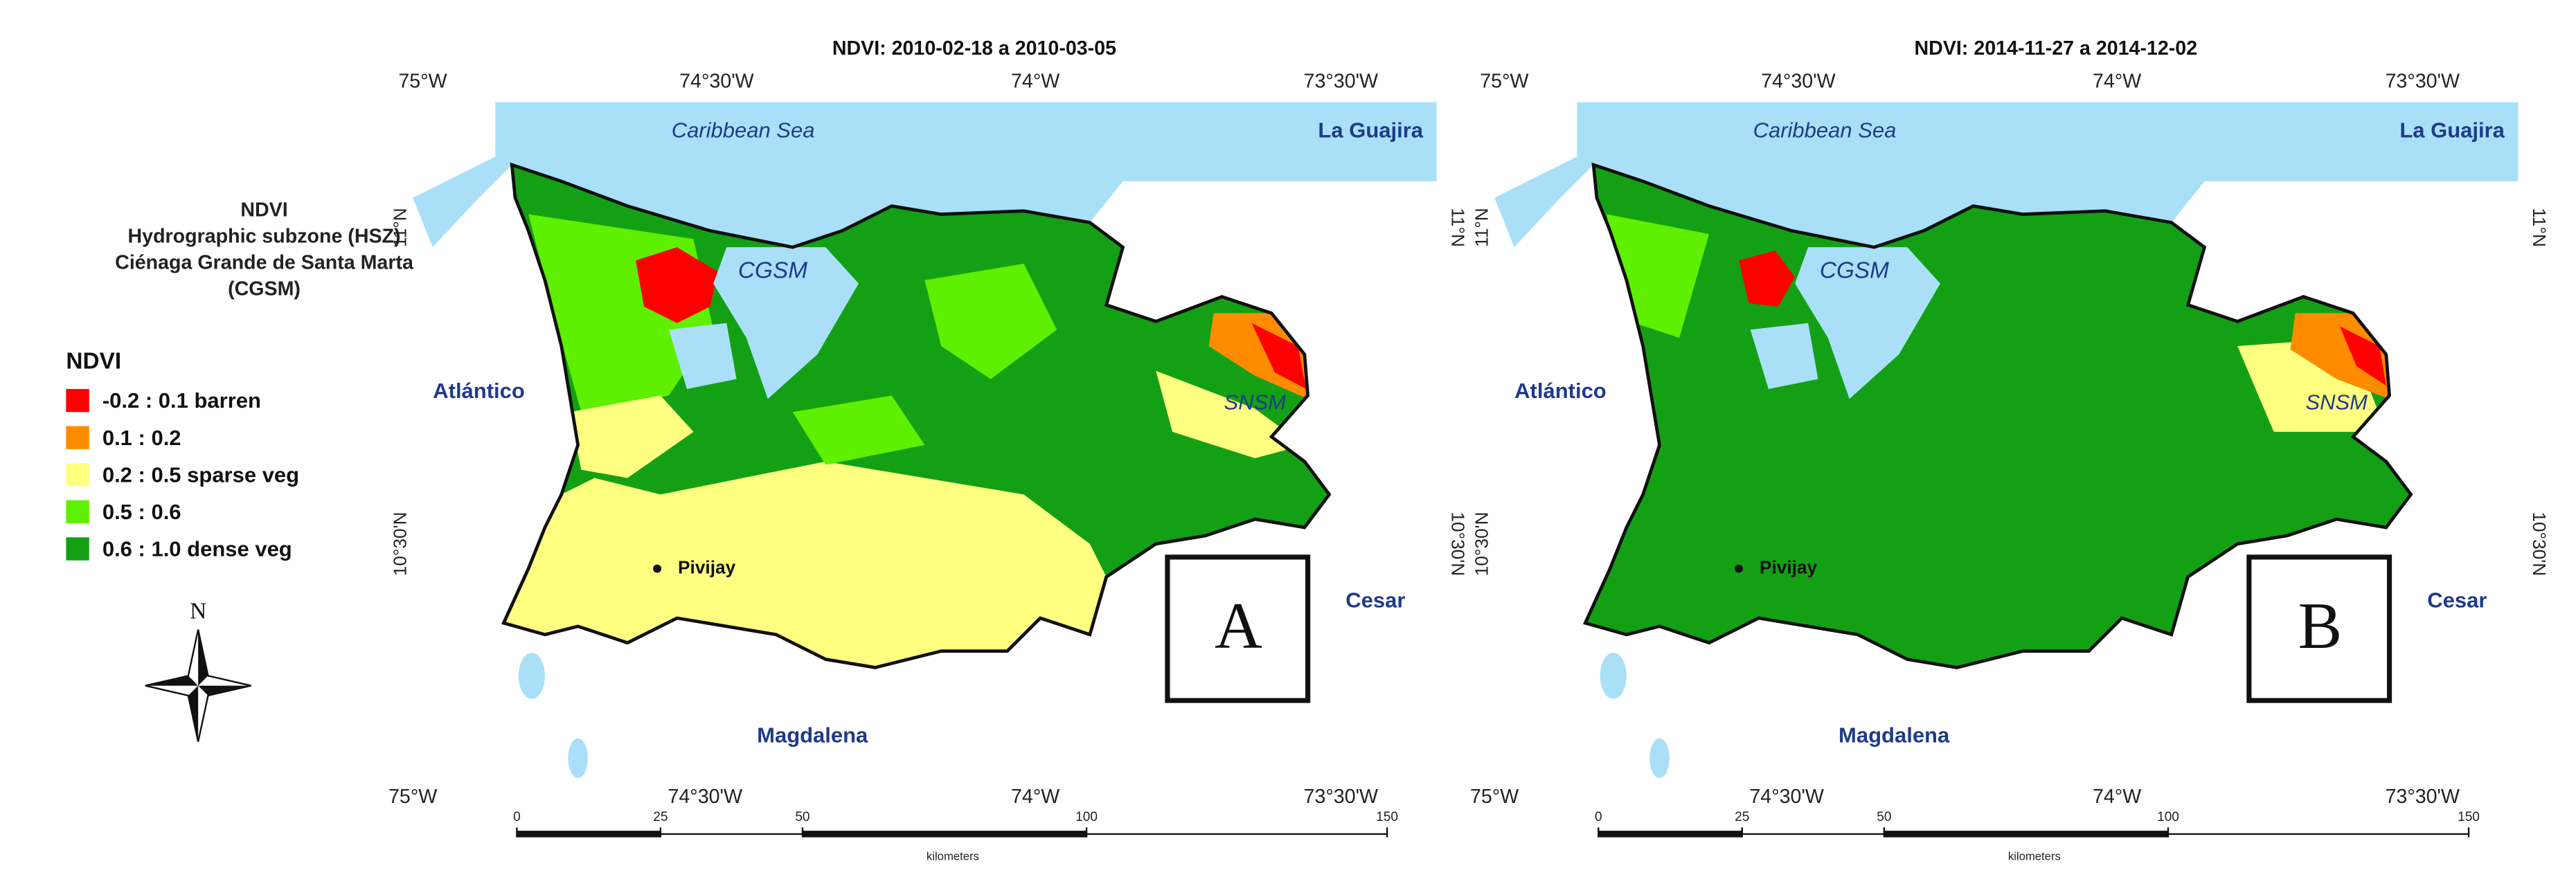  Describe the element at coordinates (2320, 625) in the screenshot. I see `panel-letter: B` at that location.